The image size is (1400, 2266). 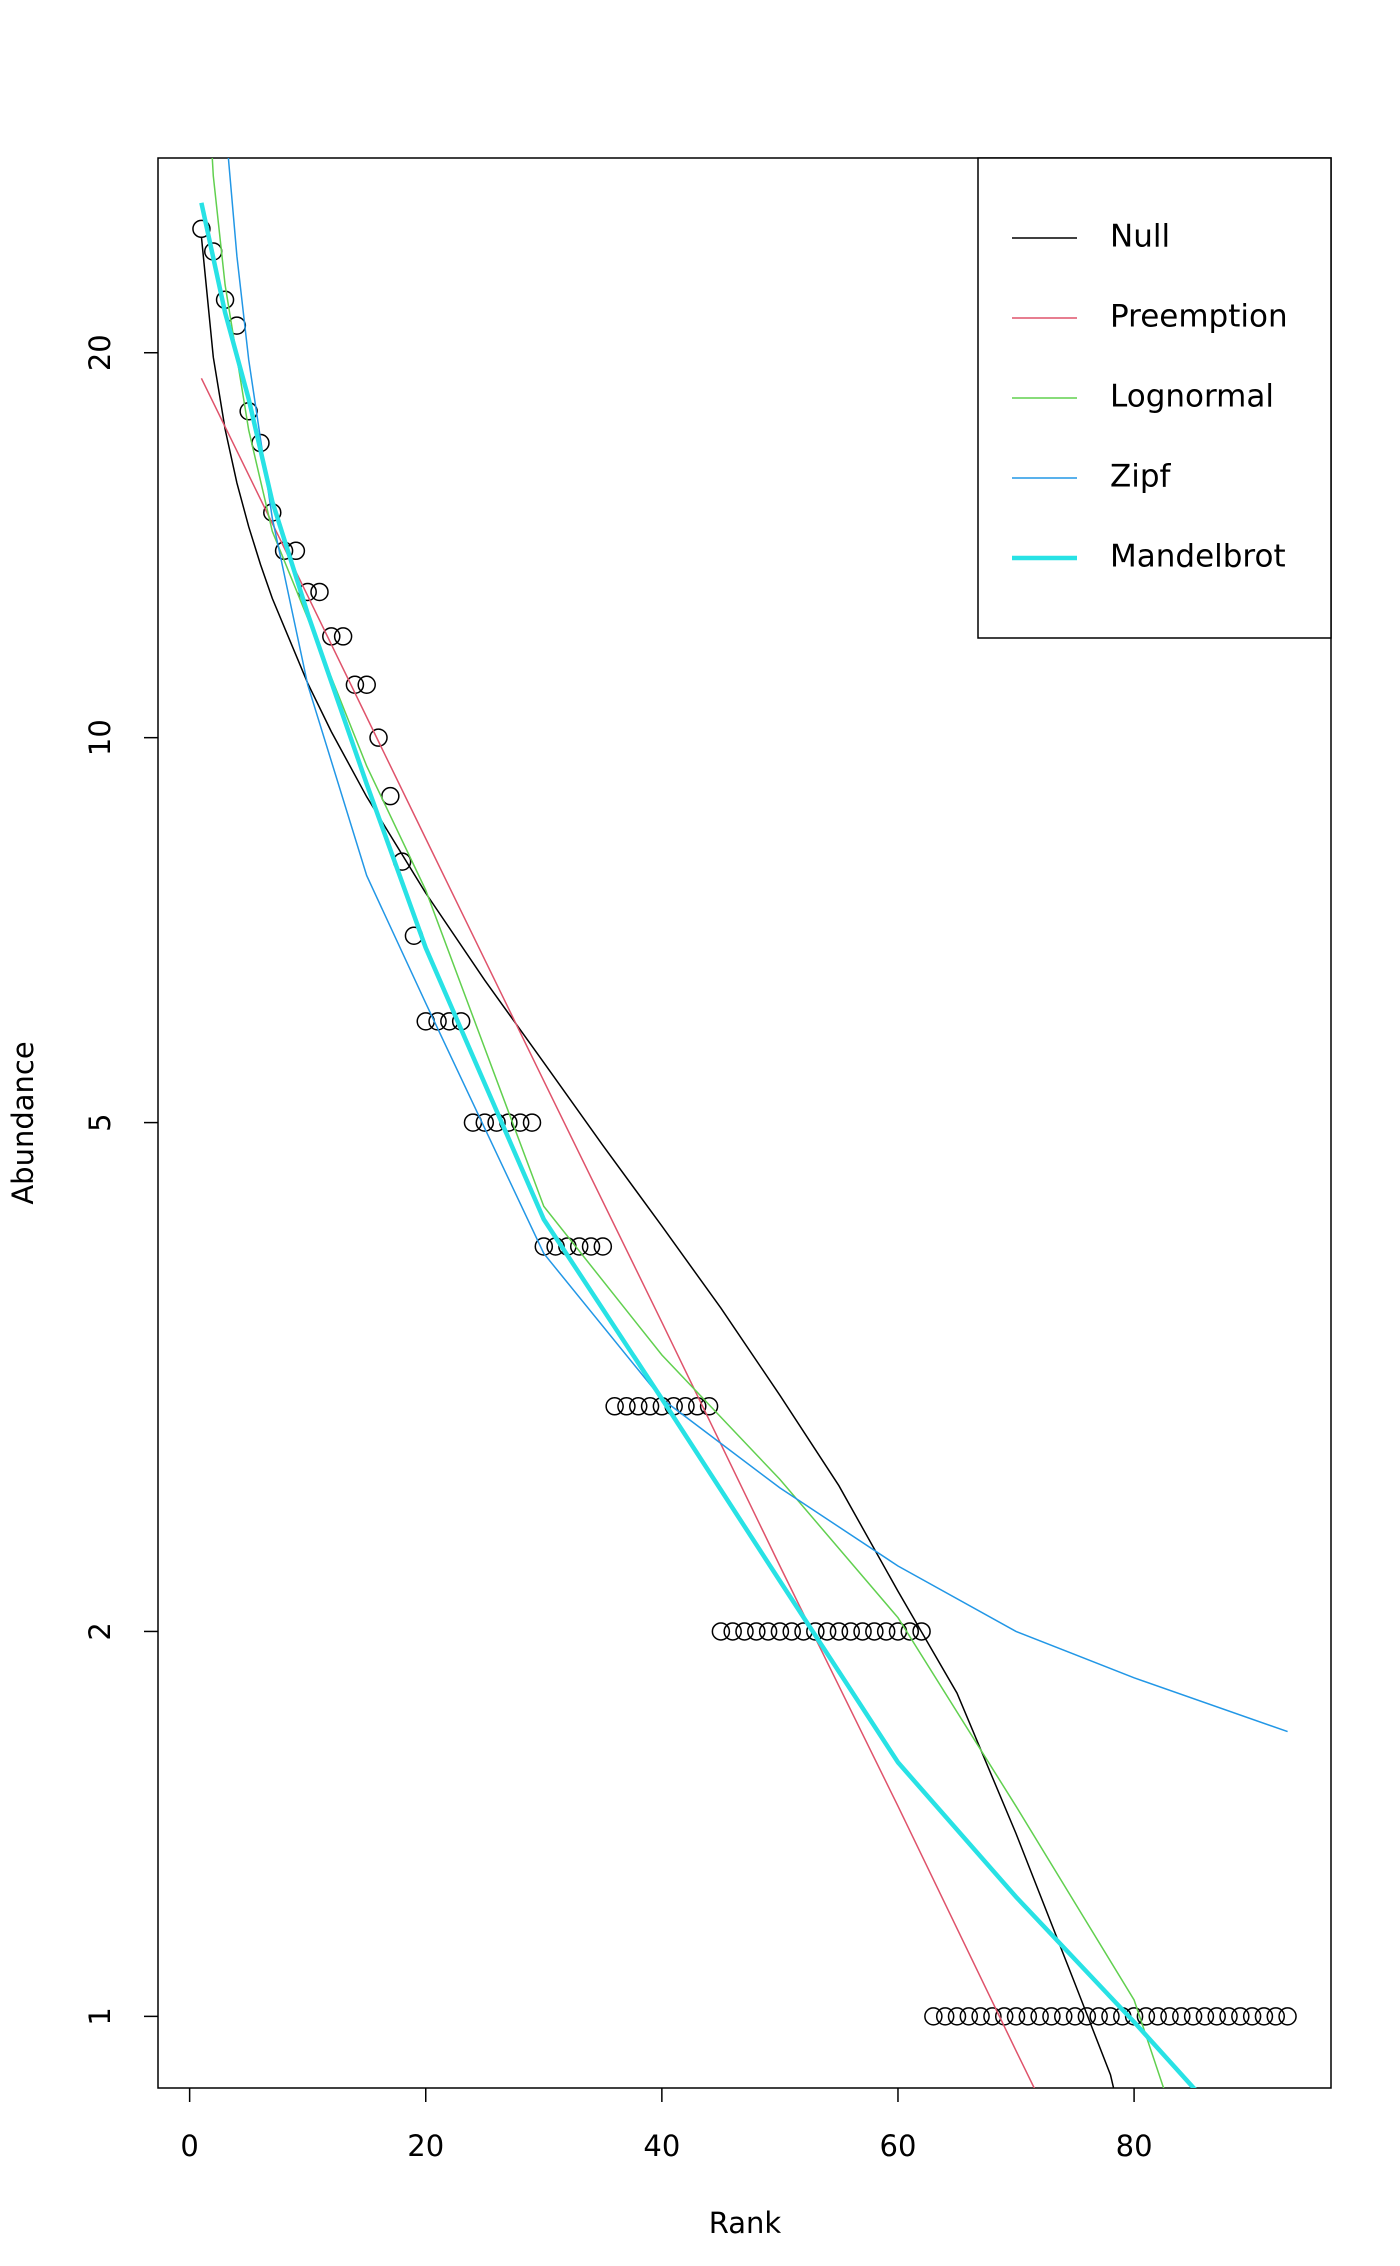 I want to click on legend-label: Mandelbrot, so click(x=1198, y=557).